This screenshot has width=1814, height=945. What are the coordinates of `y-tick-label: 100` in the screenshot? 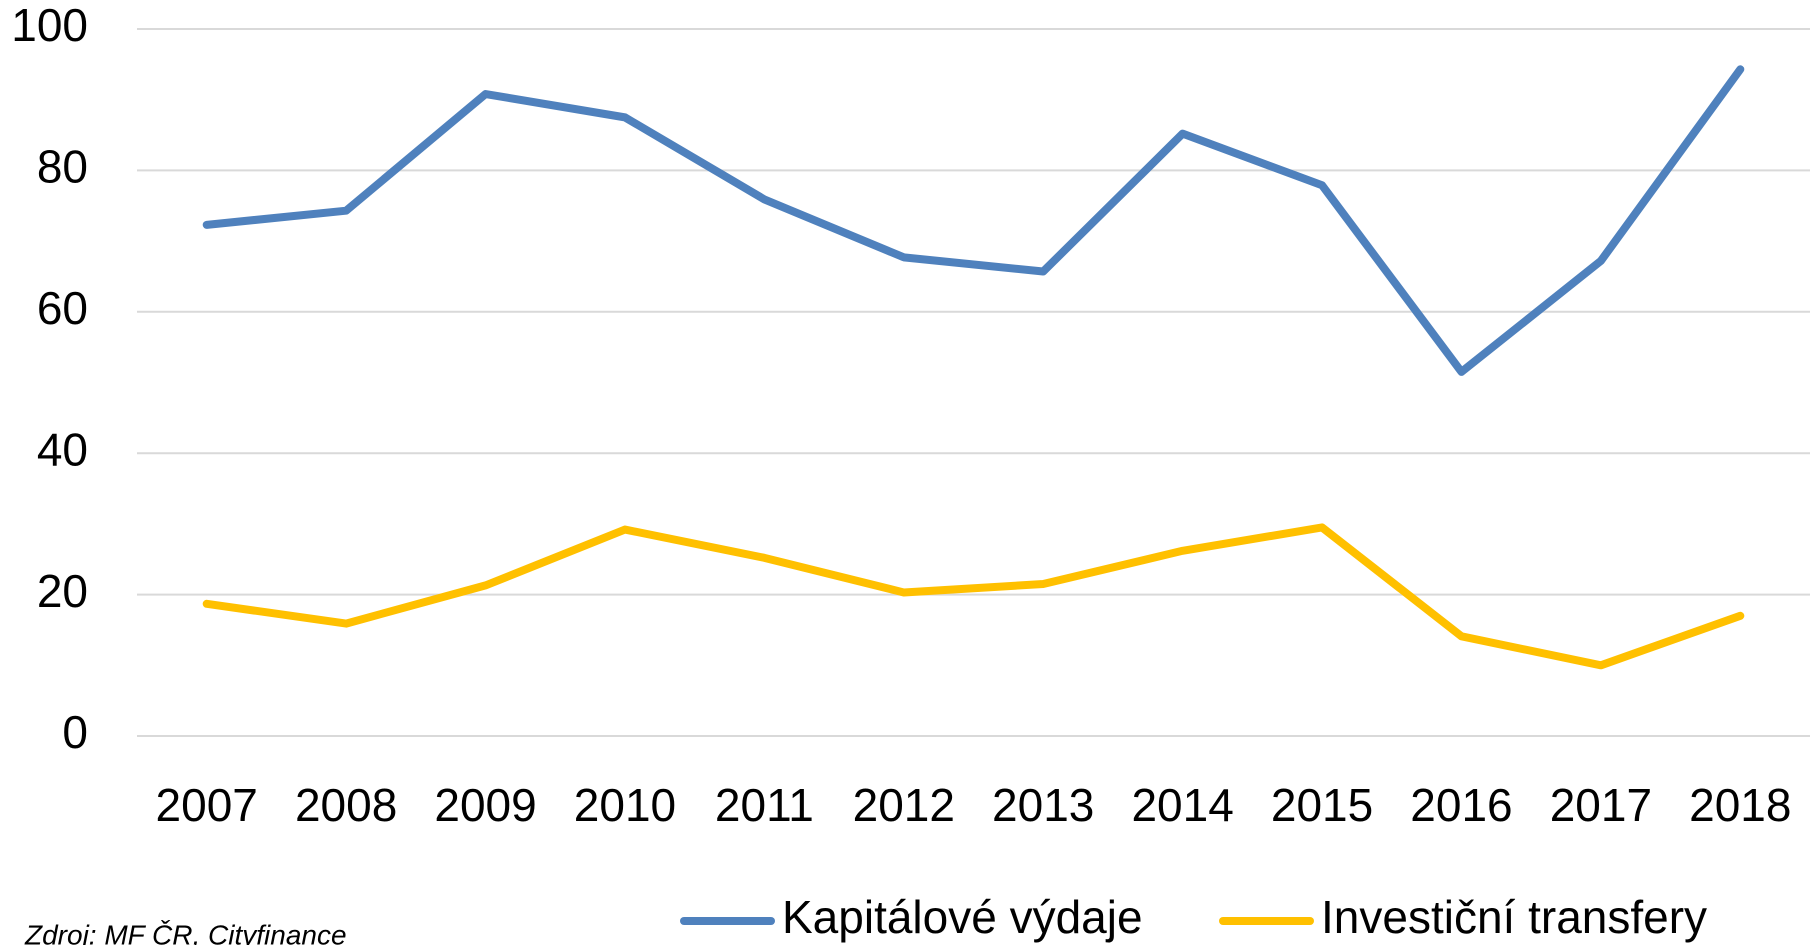 It's located at (49, 25).